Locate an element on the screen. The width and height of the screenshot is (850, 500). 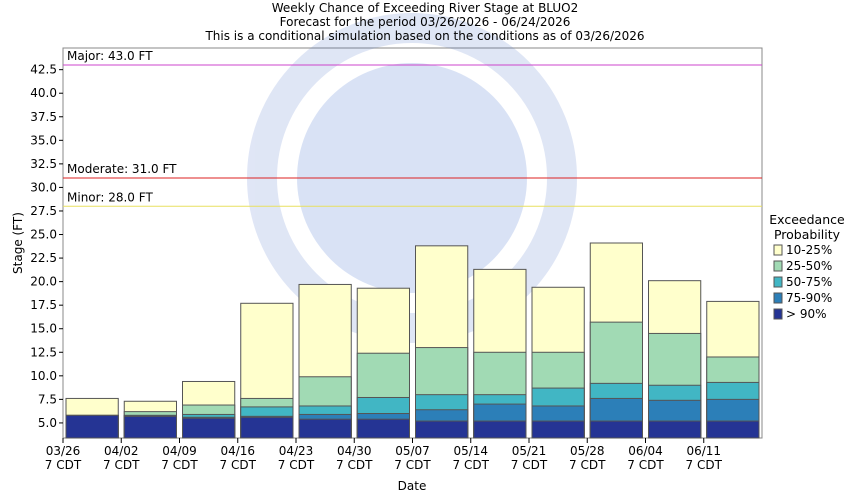
x-tick-label: 04/16 is located at coordinates (237, 451).